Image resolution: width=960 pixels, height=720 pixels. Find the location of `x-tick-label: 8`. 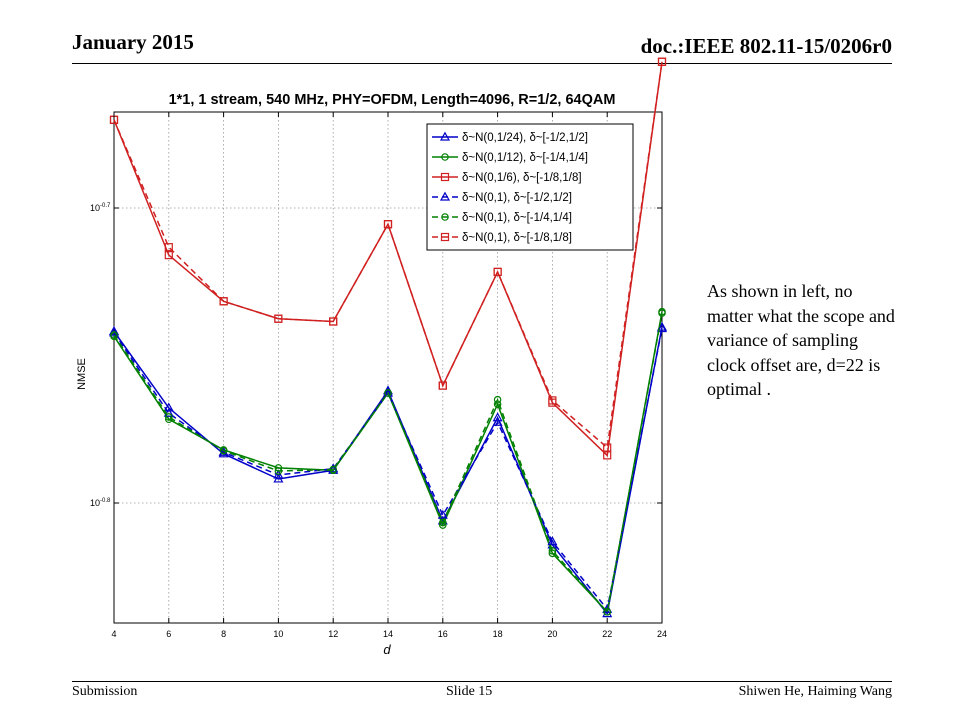

x-tick-label: 8 is located at coordinates (223, 634).